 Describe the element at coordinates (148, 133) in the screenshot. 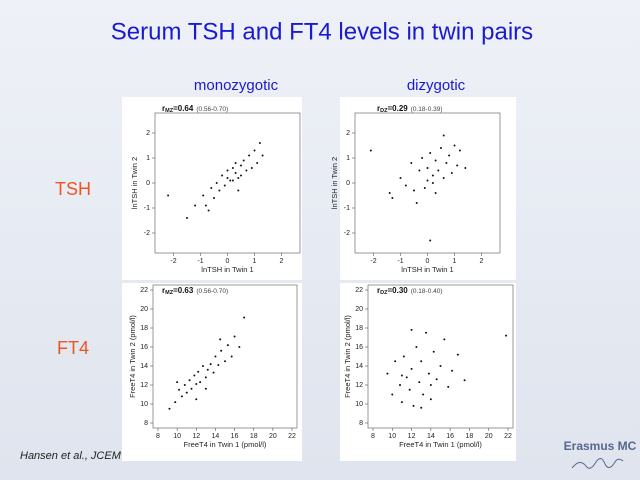

I see `y-tick-label: 2` at that location.